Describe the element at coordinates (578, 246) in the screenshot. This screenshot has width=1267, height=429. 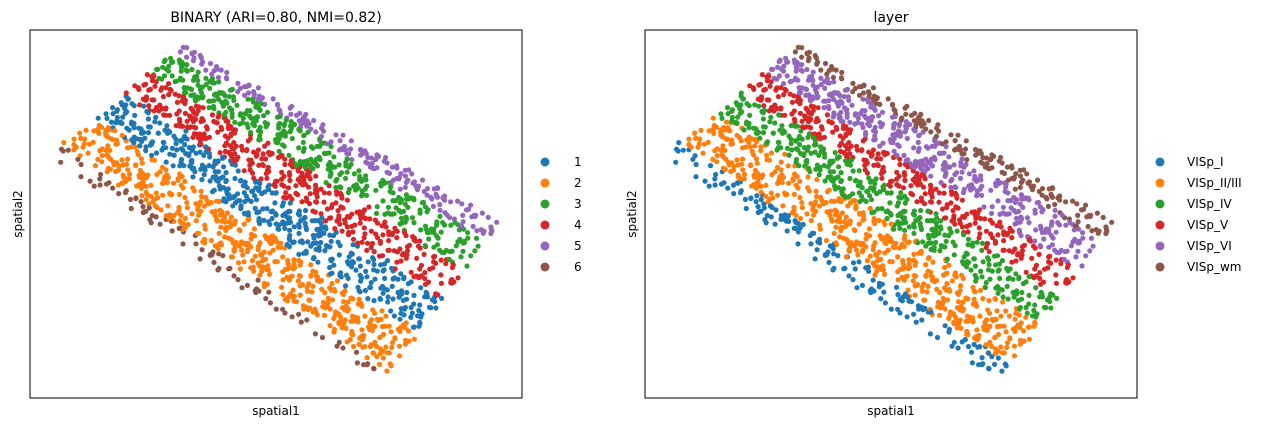
I see `legend-label: 5` at that location.